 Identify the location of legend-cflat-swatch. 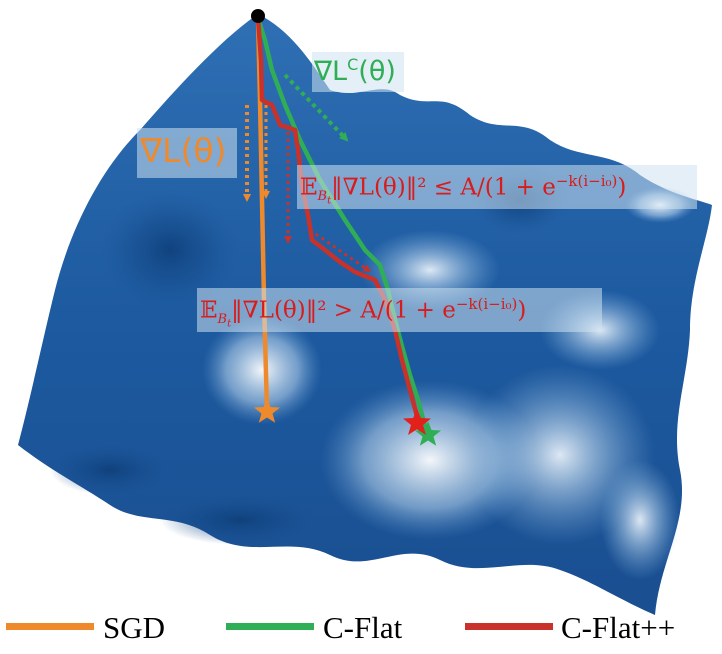
(270, 626).